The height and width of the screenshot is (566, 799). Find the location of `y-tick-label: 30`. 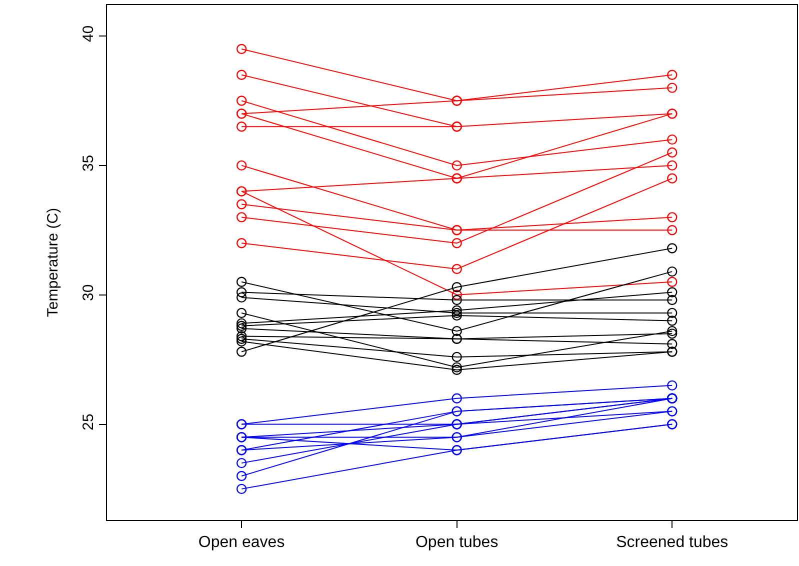

y-tick-label: 30 is located at coordinates (88, 292).